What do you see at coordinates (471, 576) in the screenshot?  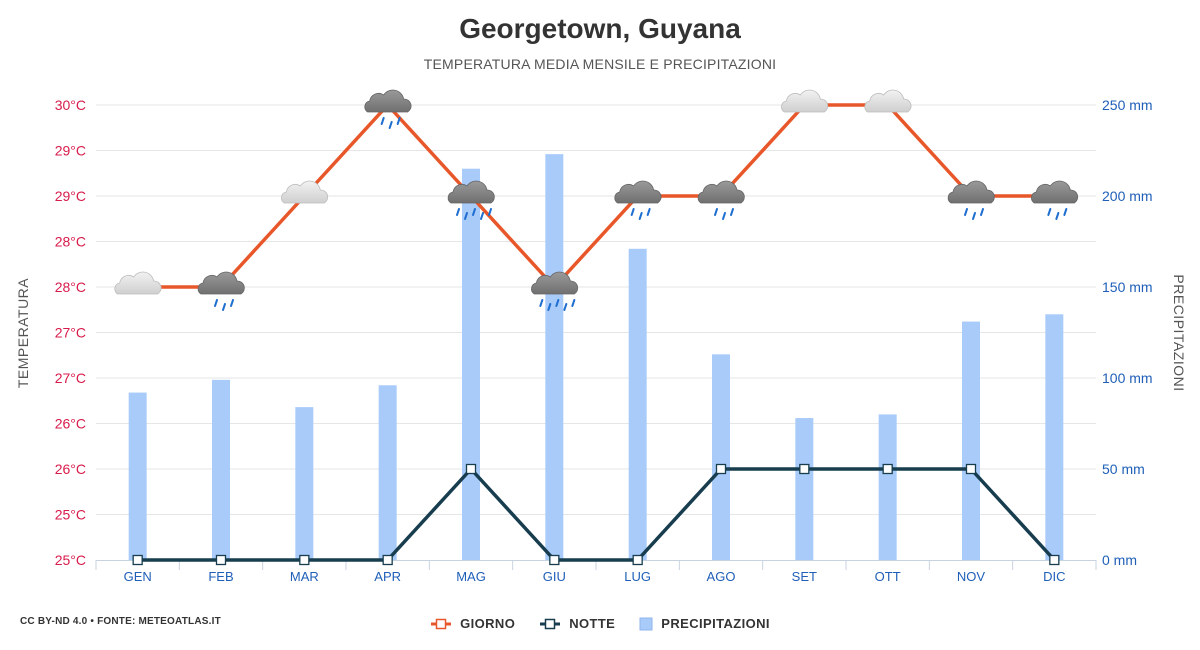 I see `x-tick-label: MAG` at bounding box center [471, 576].